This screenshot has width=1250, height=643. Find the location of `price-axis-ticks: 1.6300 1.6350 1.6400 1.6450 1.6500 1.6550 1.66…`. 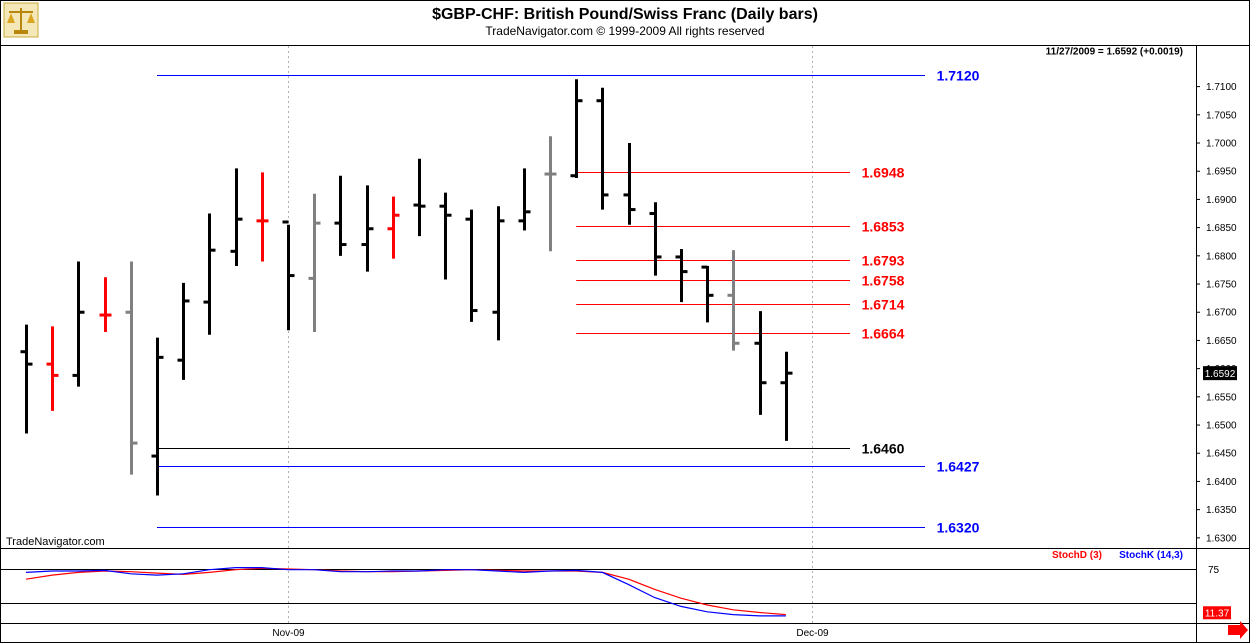

price-axis-ticks: 1.6300 1.6350 1.6400 1.6450 1.6500 1.6550 1.66… is located at coordinates (1216, 313).